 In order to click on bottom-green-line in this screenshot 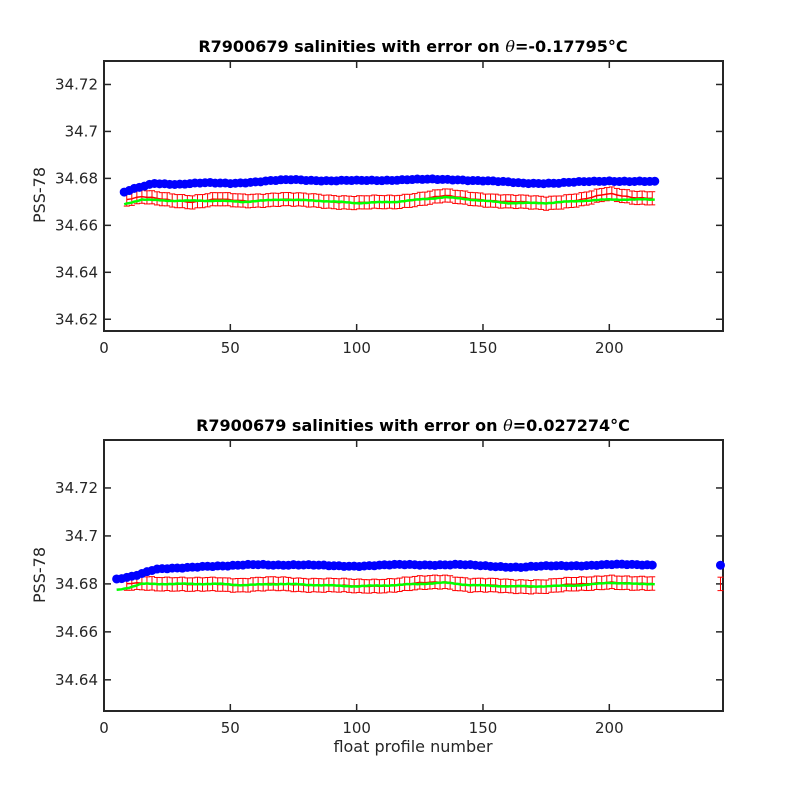, I will do `click(385, 586)`.